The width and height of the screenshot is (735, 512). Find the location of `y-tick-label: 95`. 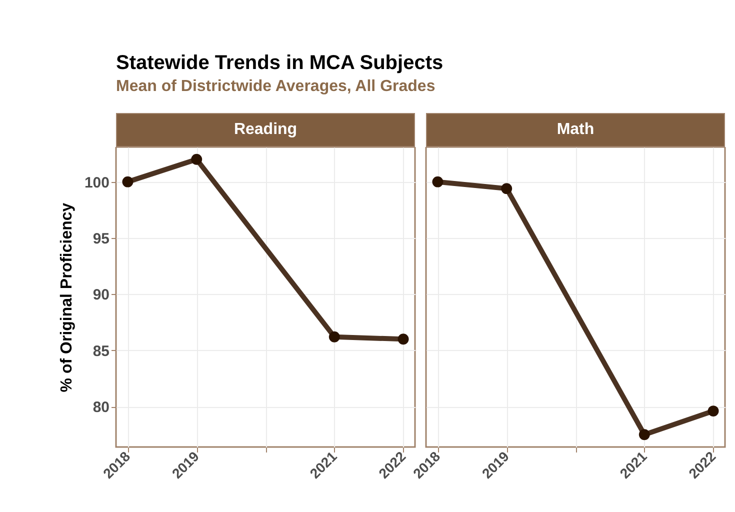

y-tick-label: 95 is located at coordinates (101, 239).